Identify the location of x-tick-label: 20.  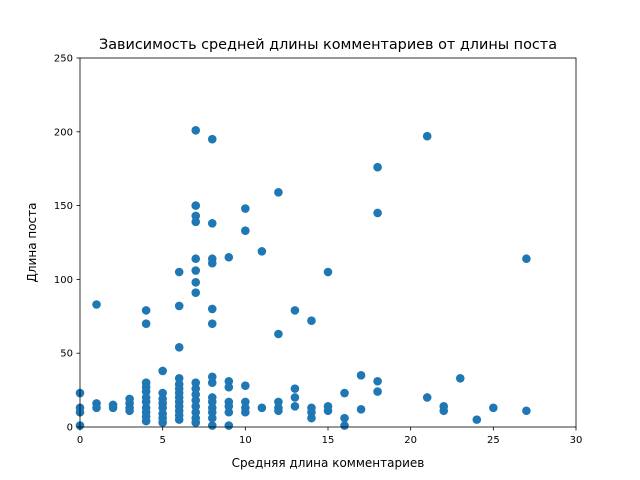
(410, 440).